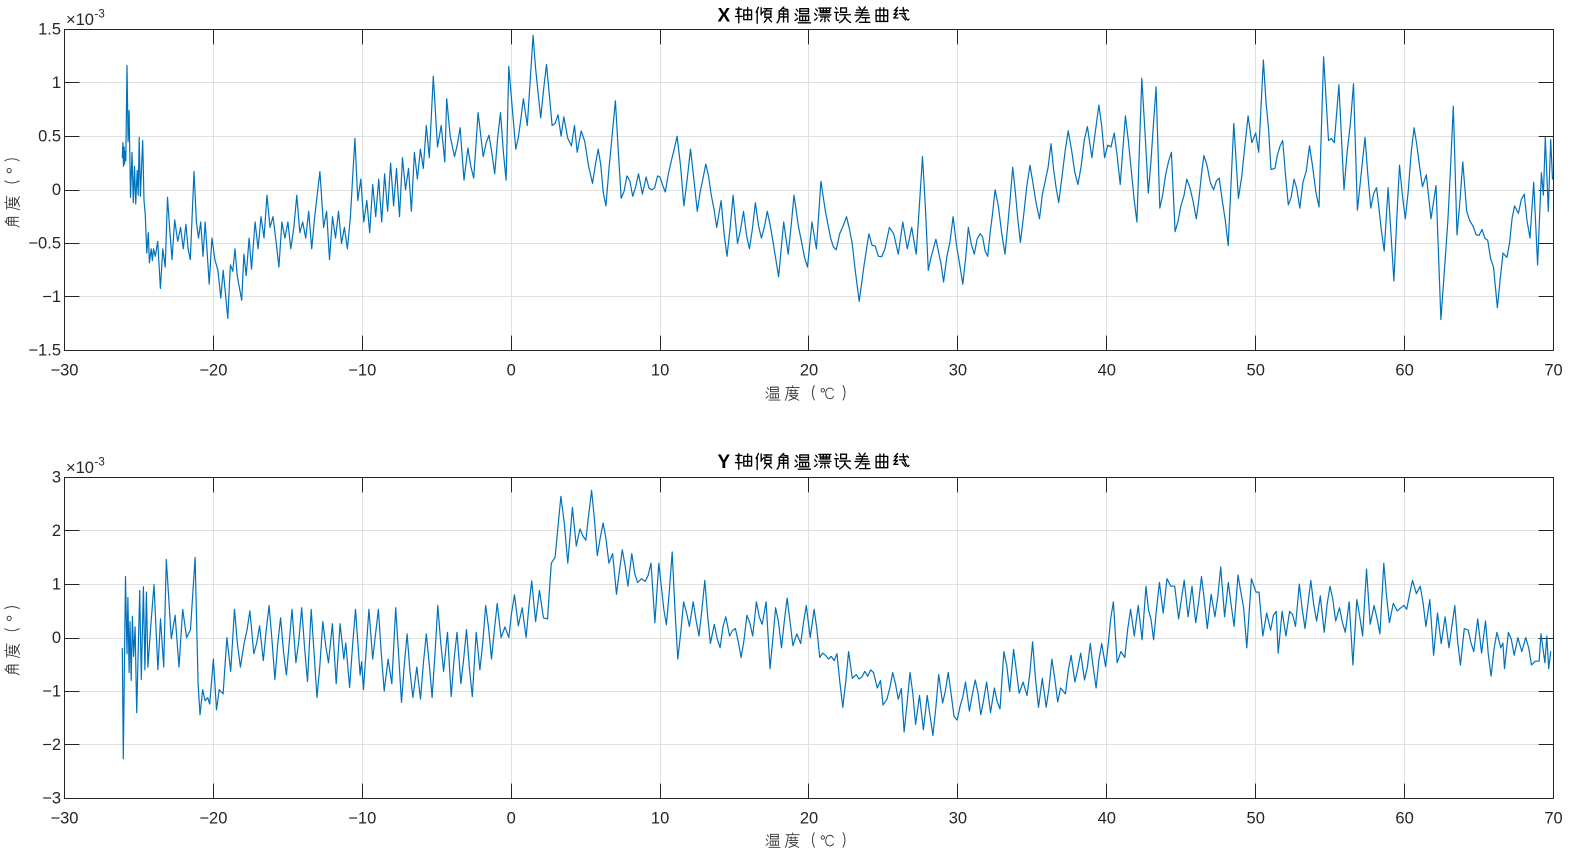 The width and height of the screenshot is (1570, 860). I want to click on svg-text: 3, so click(56, 478).